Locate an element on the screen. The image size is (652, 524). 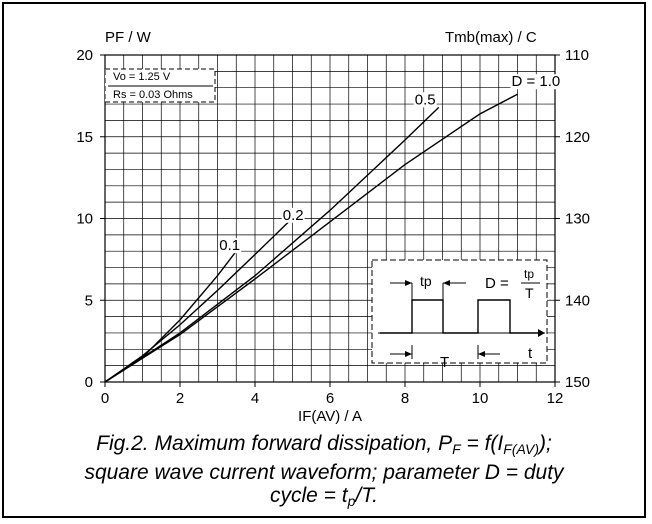
series-line is located at coordinates (197, 302).